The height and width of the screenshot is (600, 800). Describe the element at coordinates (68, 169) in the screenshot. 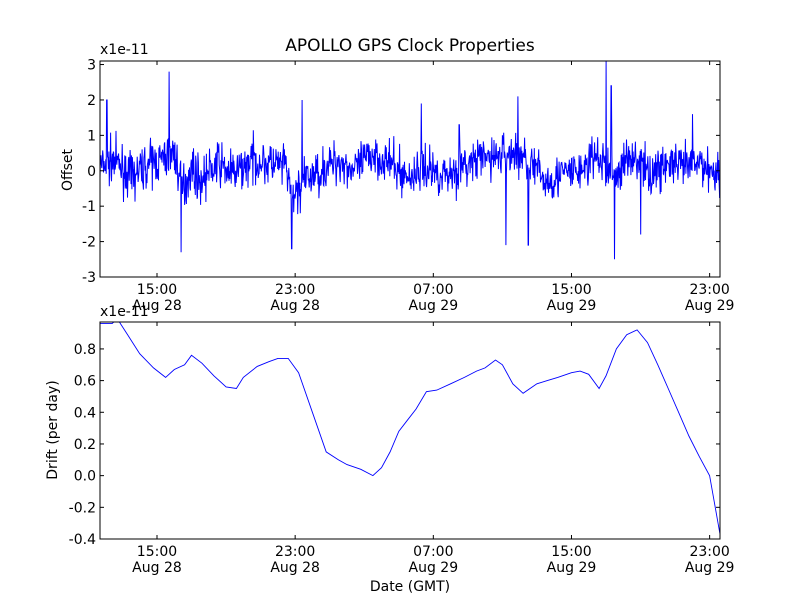

I see `offset-axis-label: Offset` at that location.